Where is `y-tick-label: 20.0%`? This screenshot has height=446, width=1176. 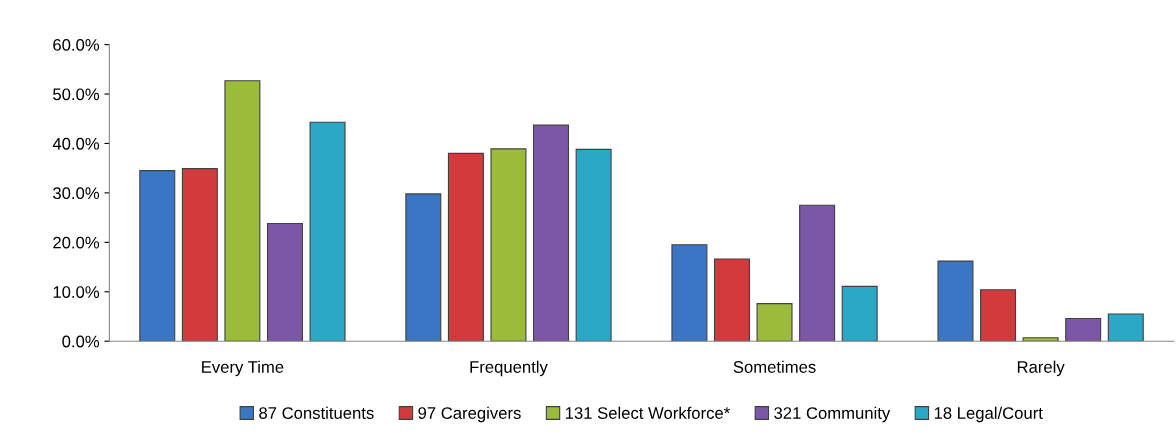 y-tick-label: 20.0% is located at coordinates (76, 242).